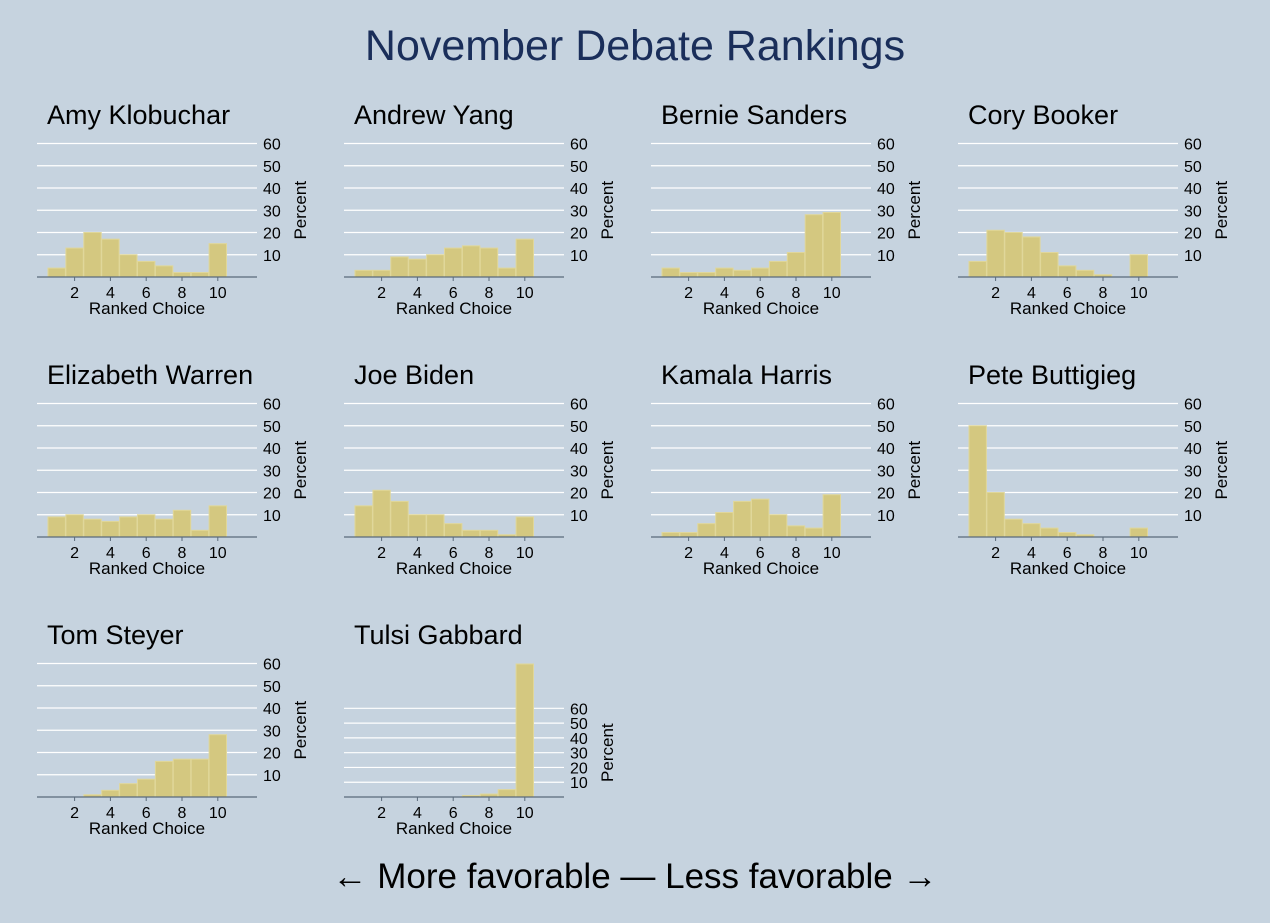 Image resolution: width=1270 pixels, height=923 pixels. What do you see at coordinates (635, 46) in the screenshot?
I see `page-title: November Debate Rankings` at bounding box center [635, 46].